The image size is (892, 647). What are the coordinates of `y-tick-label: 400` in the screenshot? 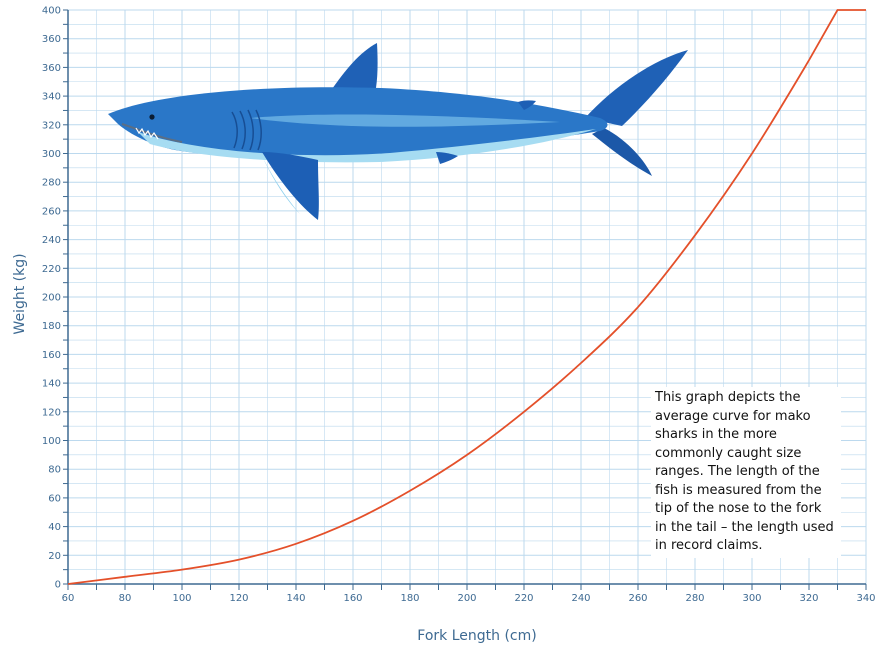 It's located at (51, 11).